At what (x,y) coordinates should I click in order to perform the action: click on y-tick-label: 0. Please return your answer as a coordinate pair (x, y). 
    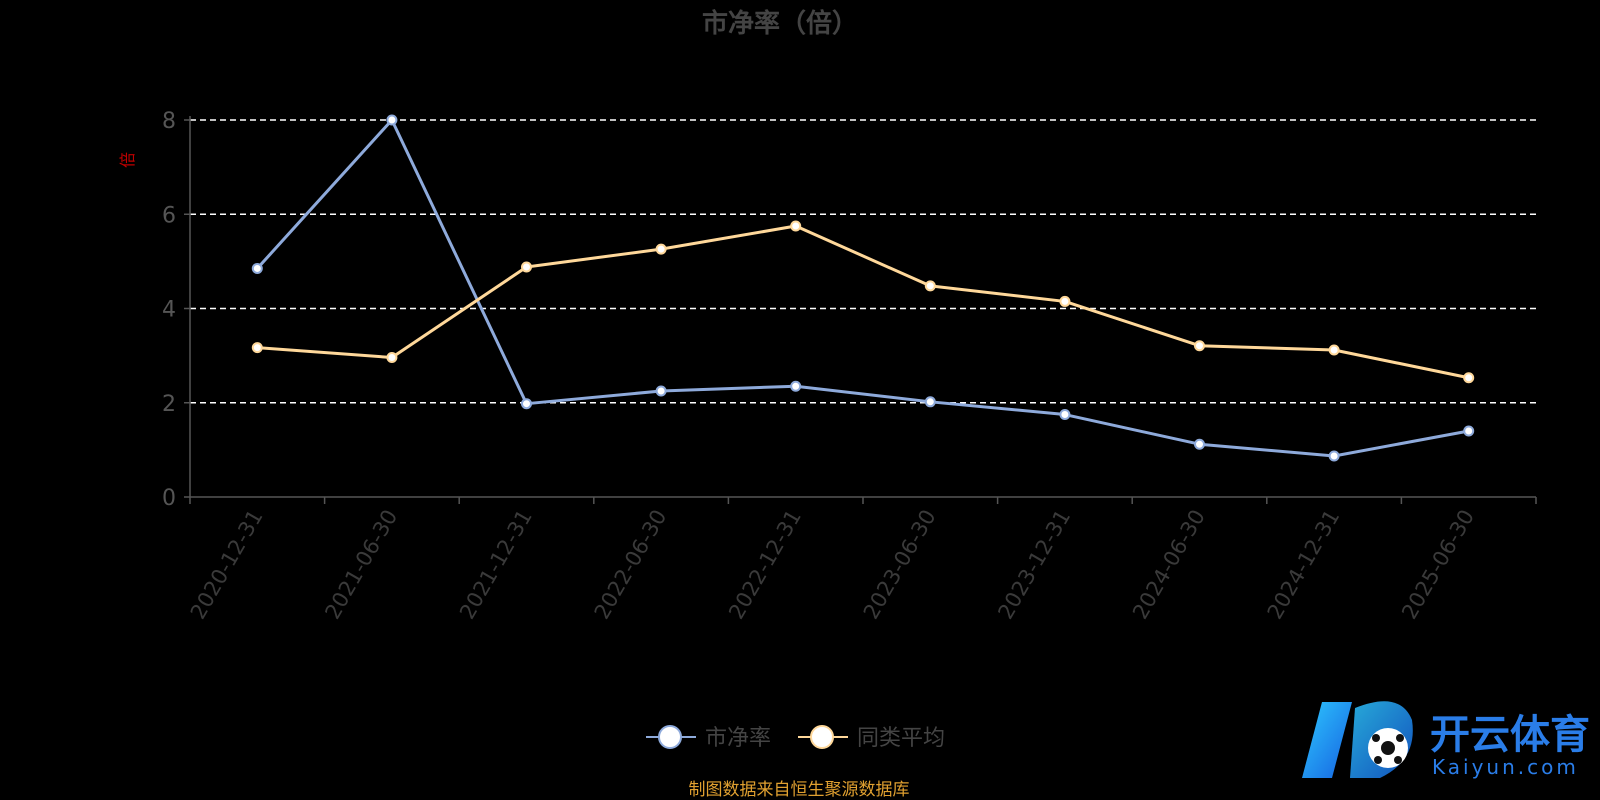
    Looking at the image, I should click on (169, 498).